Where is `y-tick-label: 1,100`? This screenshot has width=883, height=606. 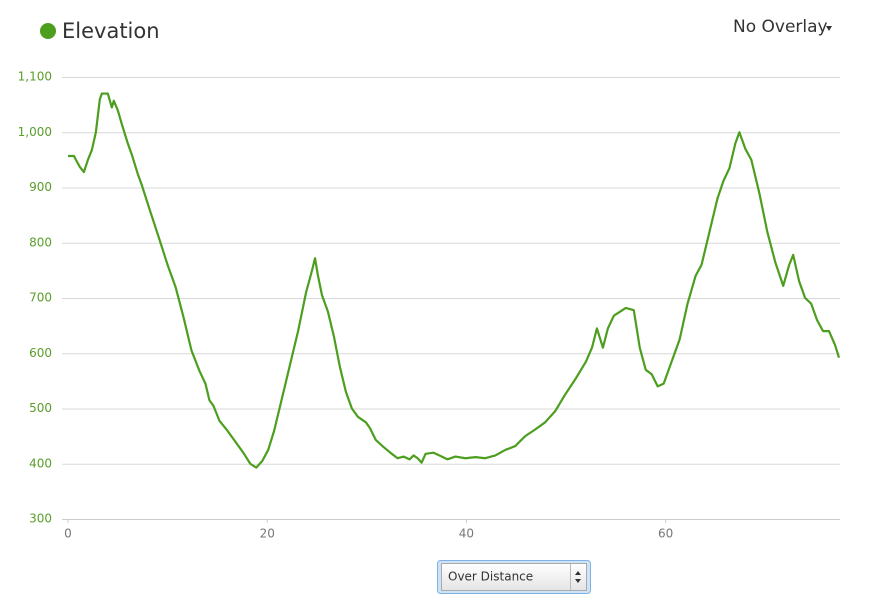
y-tick-label: 1,100 is located at coordinates (35, 77).